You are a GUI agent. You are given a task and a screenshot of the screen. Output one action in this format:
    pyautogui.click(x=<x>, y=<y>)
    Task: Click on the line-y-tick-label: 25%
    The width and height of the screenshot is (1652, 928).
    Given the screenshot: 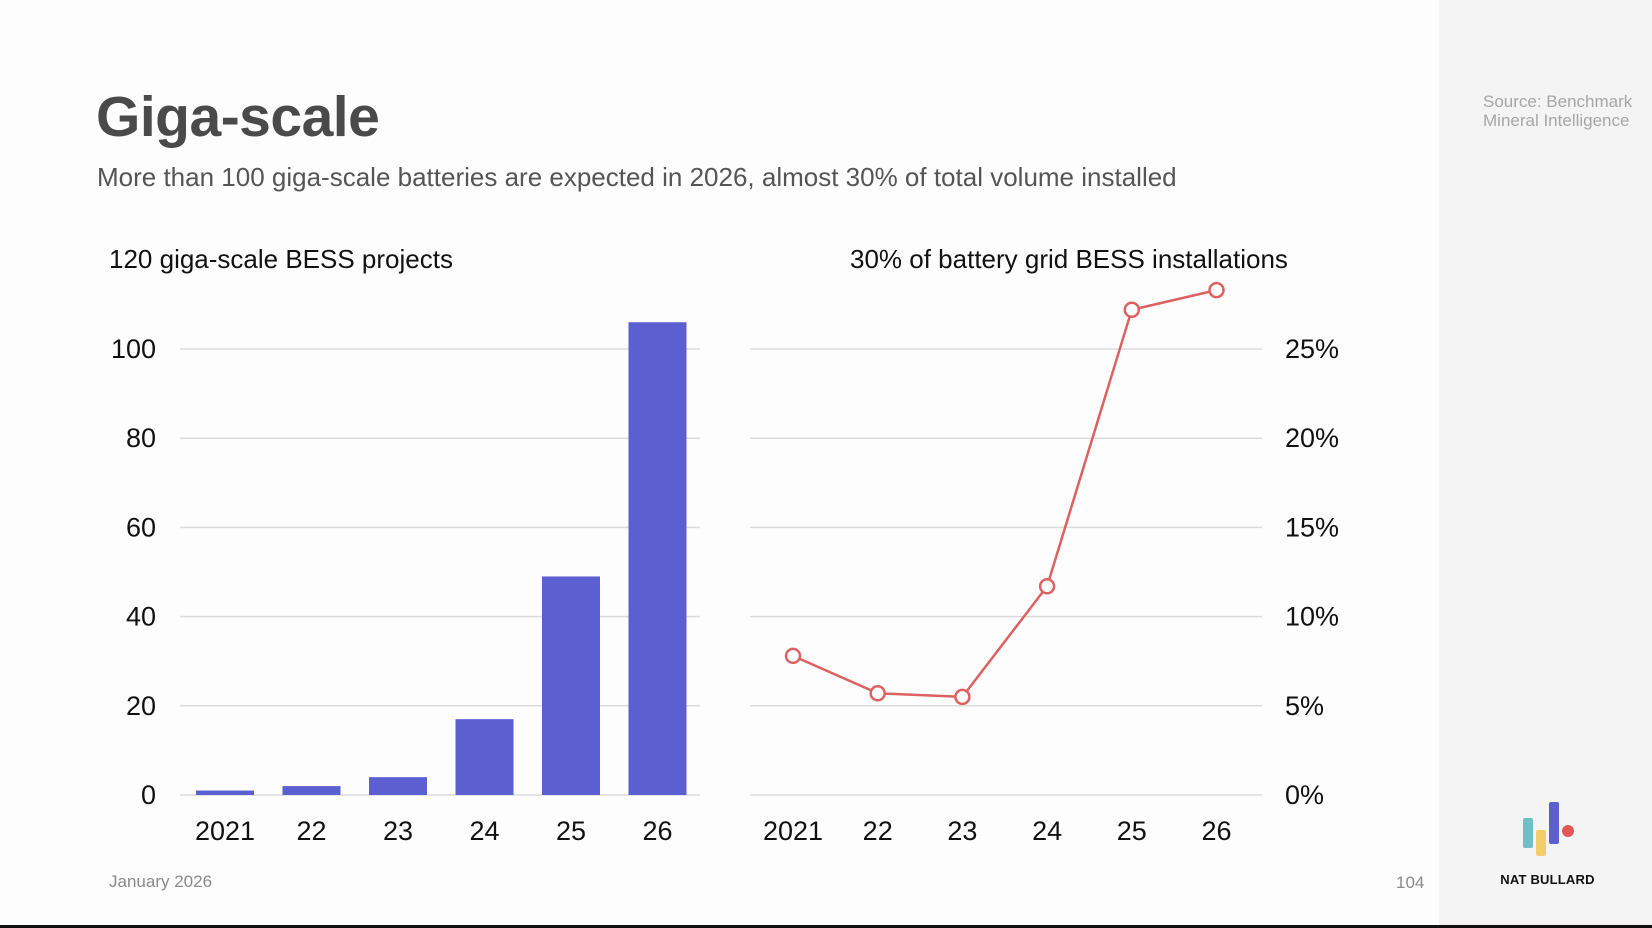 What is the action you would take?
    pyautogui.click(x=1312, y=349)
    